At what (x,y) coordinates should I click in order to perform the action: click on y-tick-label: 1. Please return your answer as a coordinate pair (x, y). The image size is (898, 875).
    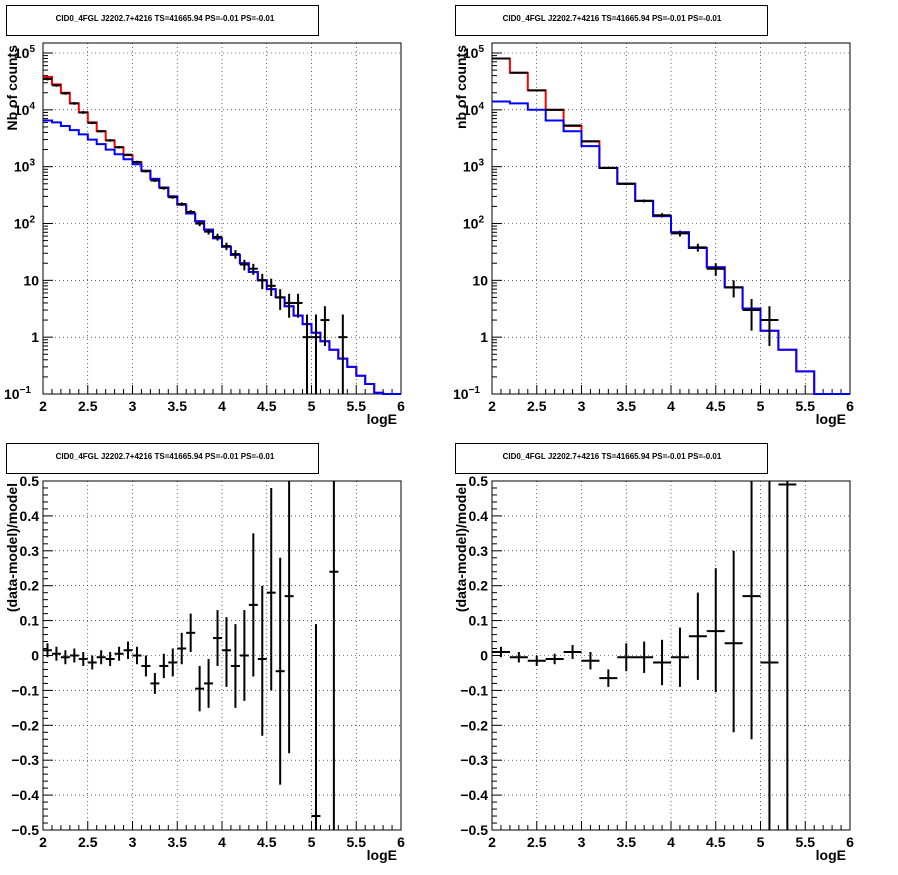
    Looking at the image, I should click on (484, 337).